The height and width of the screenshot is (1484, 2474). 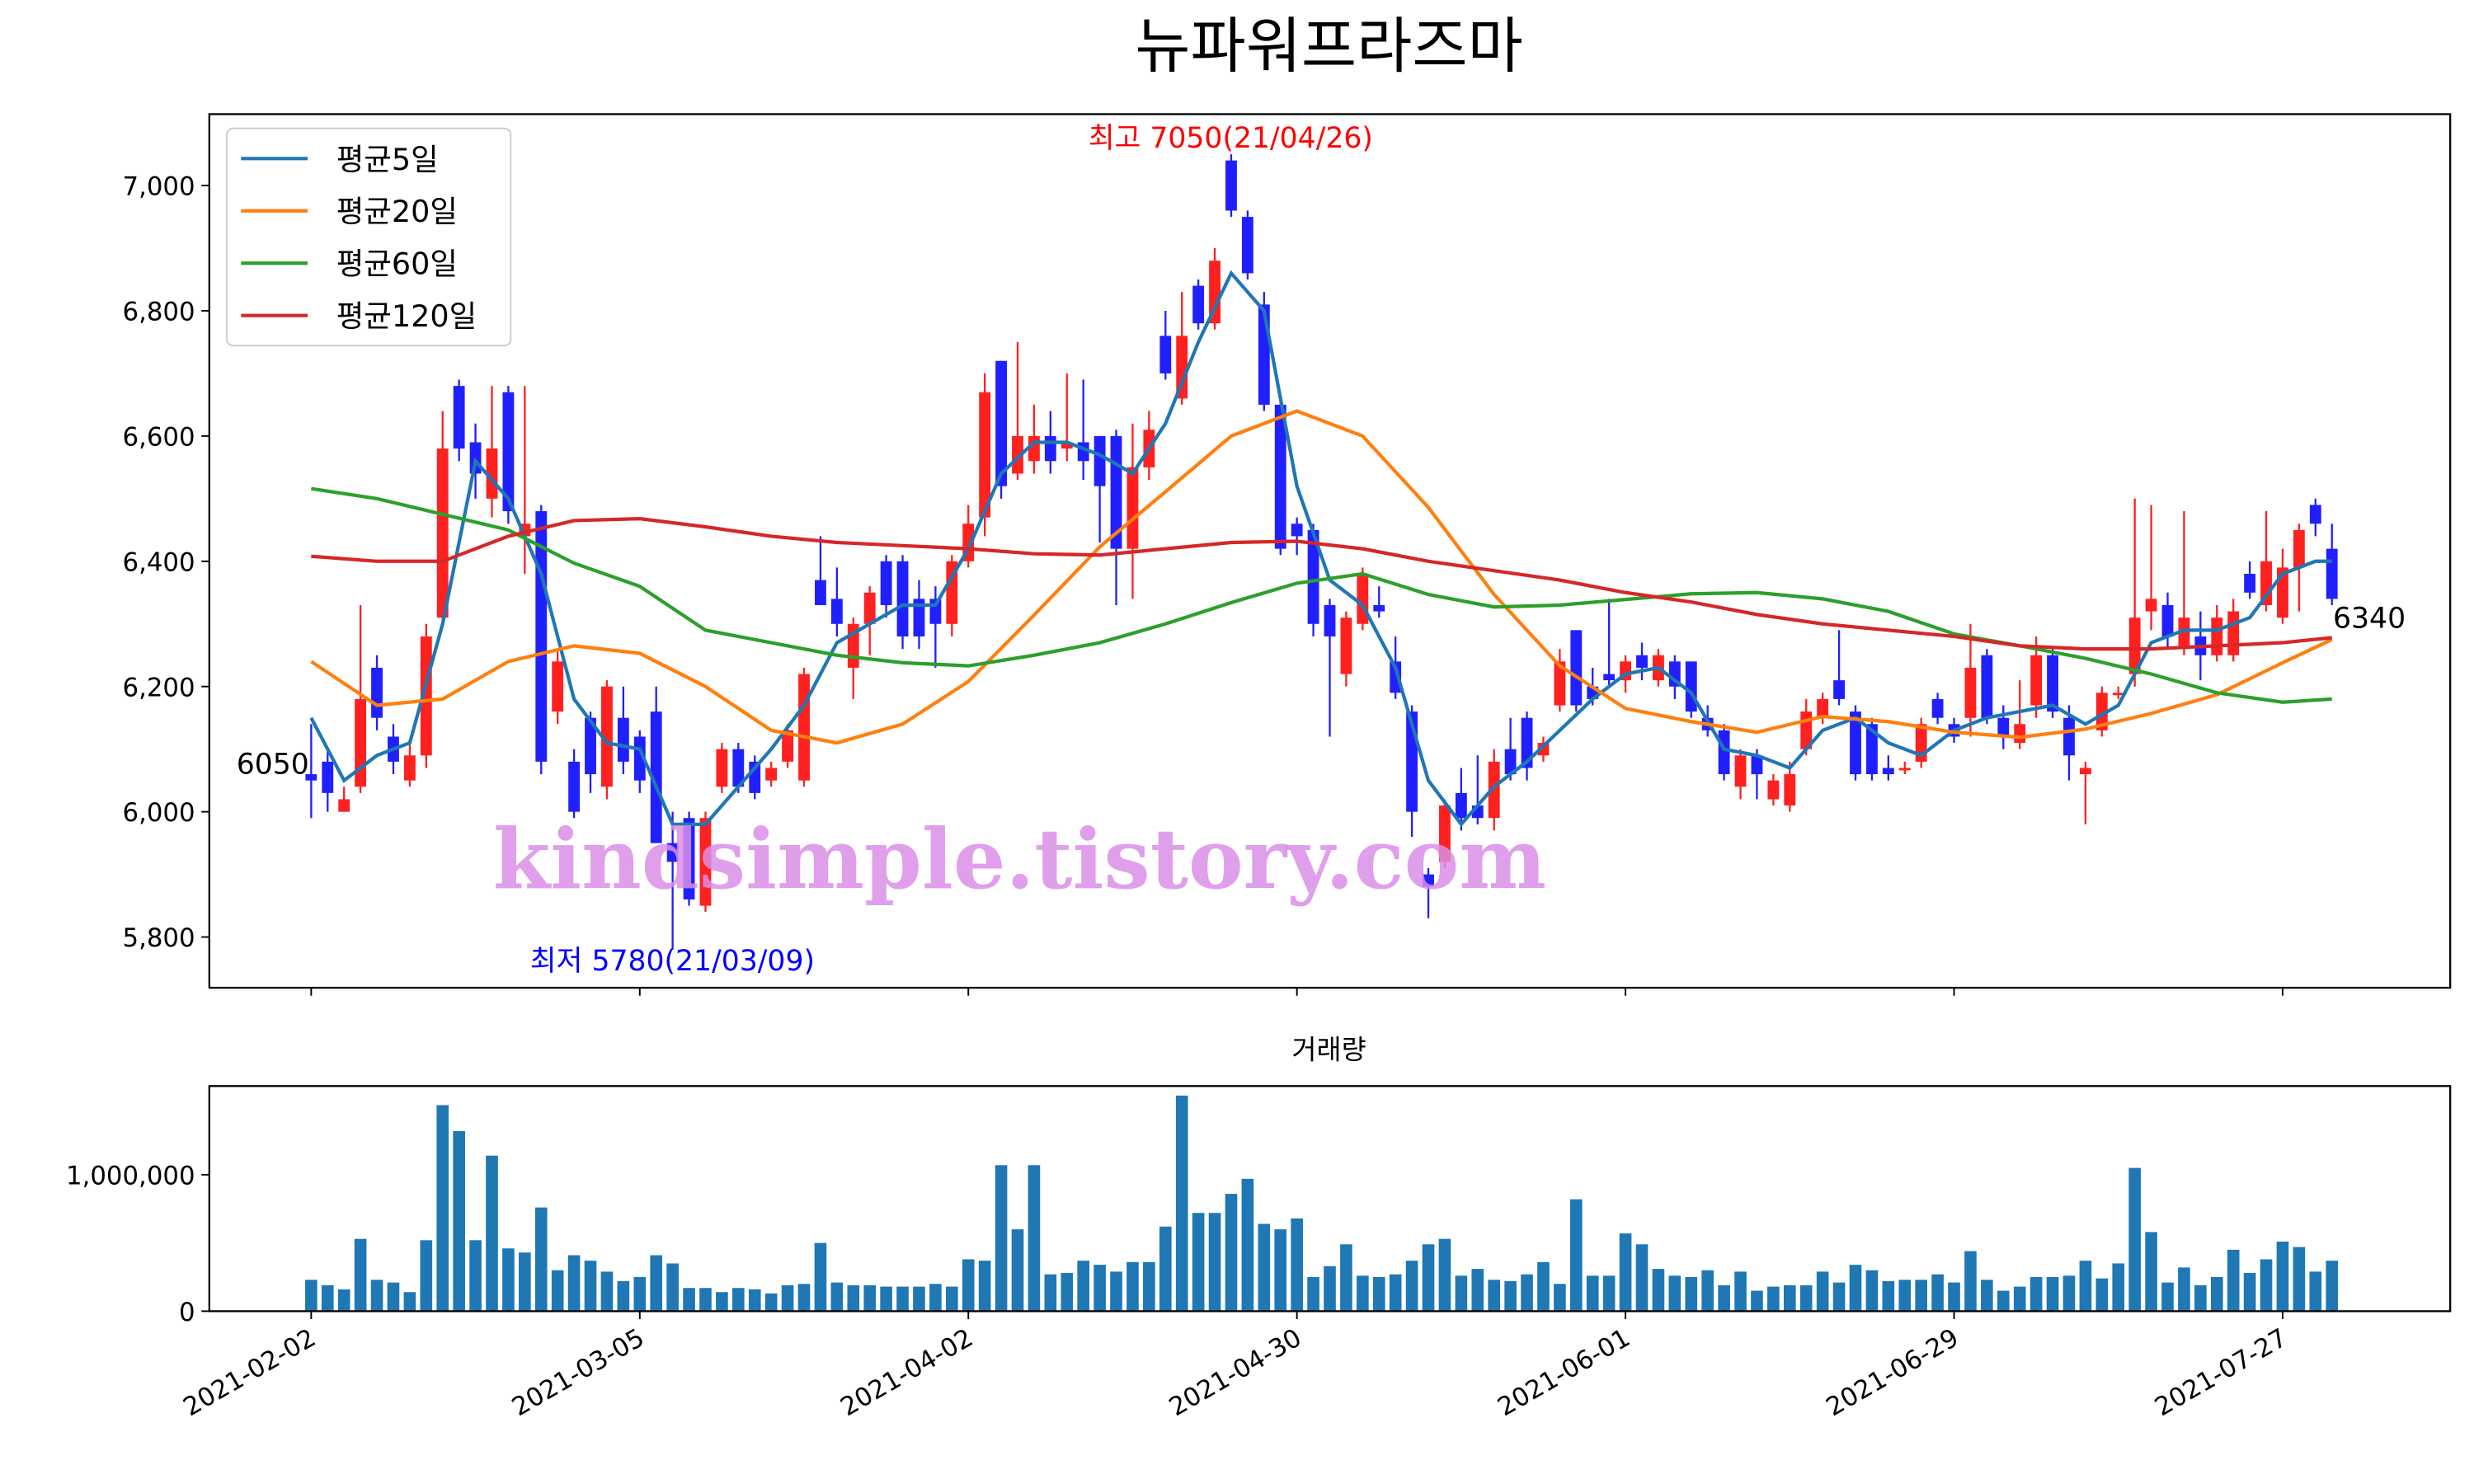 I want to click on annotation: 6050, so click(x=273, y=764).